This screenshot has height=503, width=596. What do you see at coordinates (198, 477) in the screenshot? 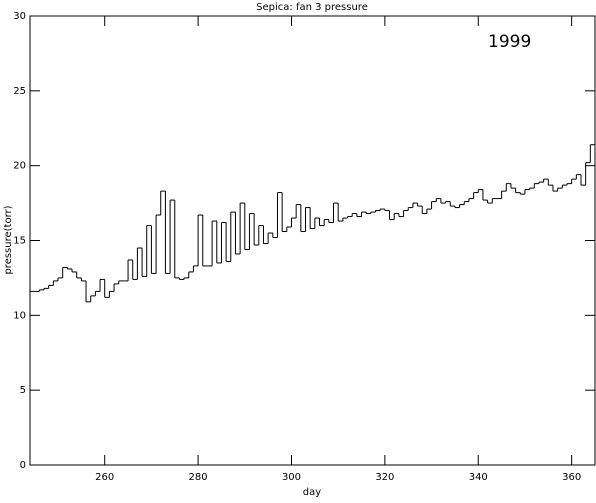
I see `x-tick-label: 280` at bounding box center [198, 477].